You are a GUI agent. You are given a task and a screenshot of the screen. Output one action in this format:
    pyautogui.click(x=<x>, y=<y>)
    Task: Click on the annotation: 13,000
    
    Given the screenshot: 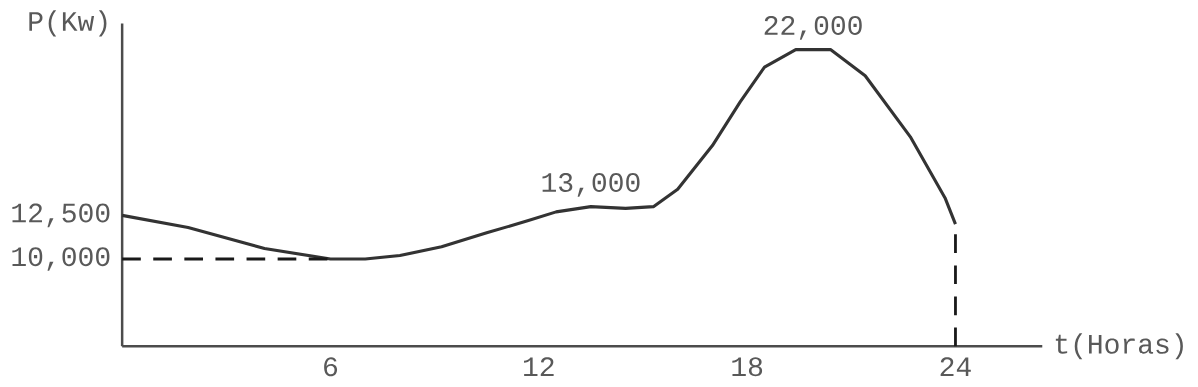 What is the action you would take?
    pyautogui.click(x=591, y=185)
    